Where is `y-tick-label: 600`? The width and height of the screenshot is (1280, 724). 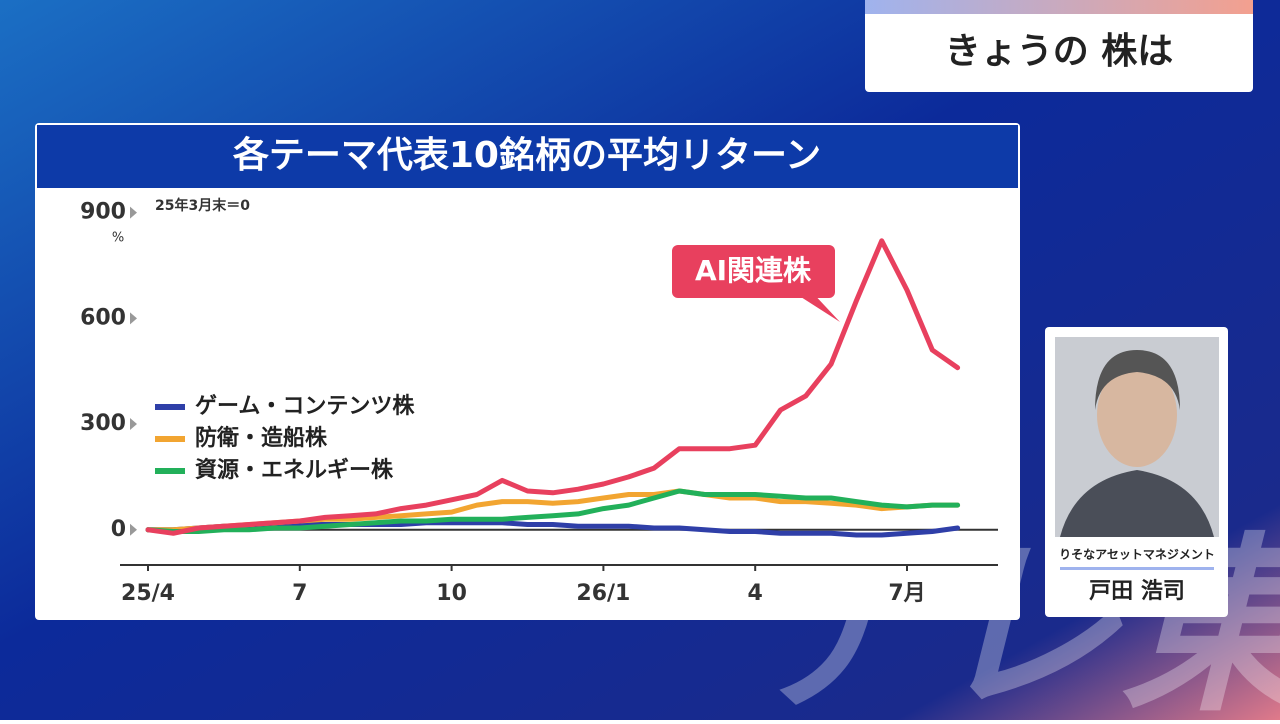 y-tick-label: 600 is located at coordinates (103, 317).